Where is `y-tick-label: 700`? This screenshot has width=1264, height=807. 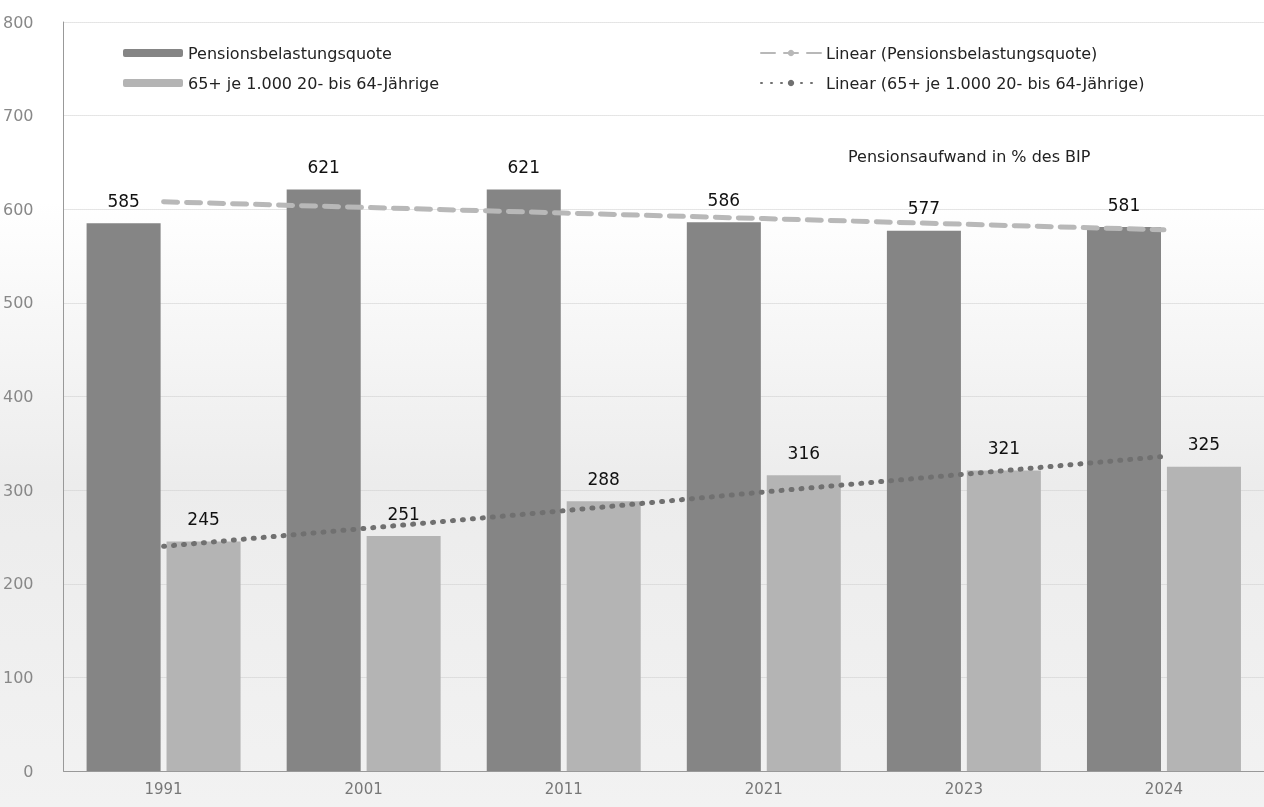
y-tick-label: 700 is located at coordinates (18, 116).